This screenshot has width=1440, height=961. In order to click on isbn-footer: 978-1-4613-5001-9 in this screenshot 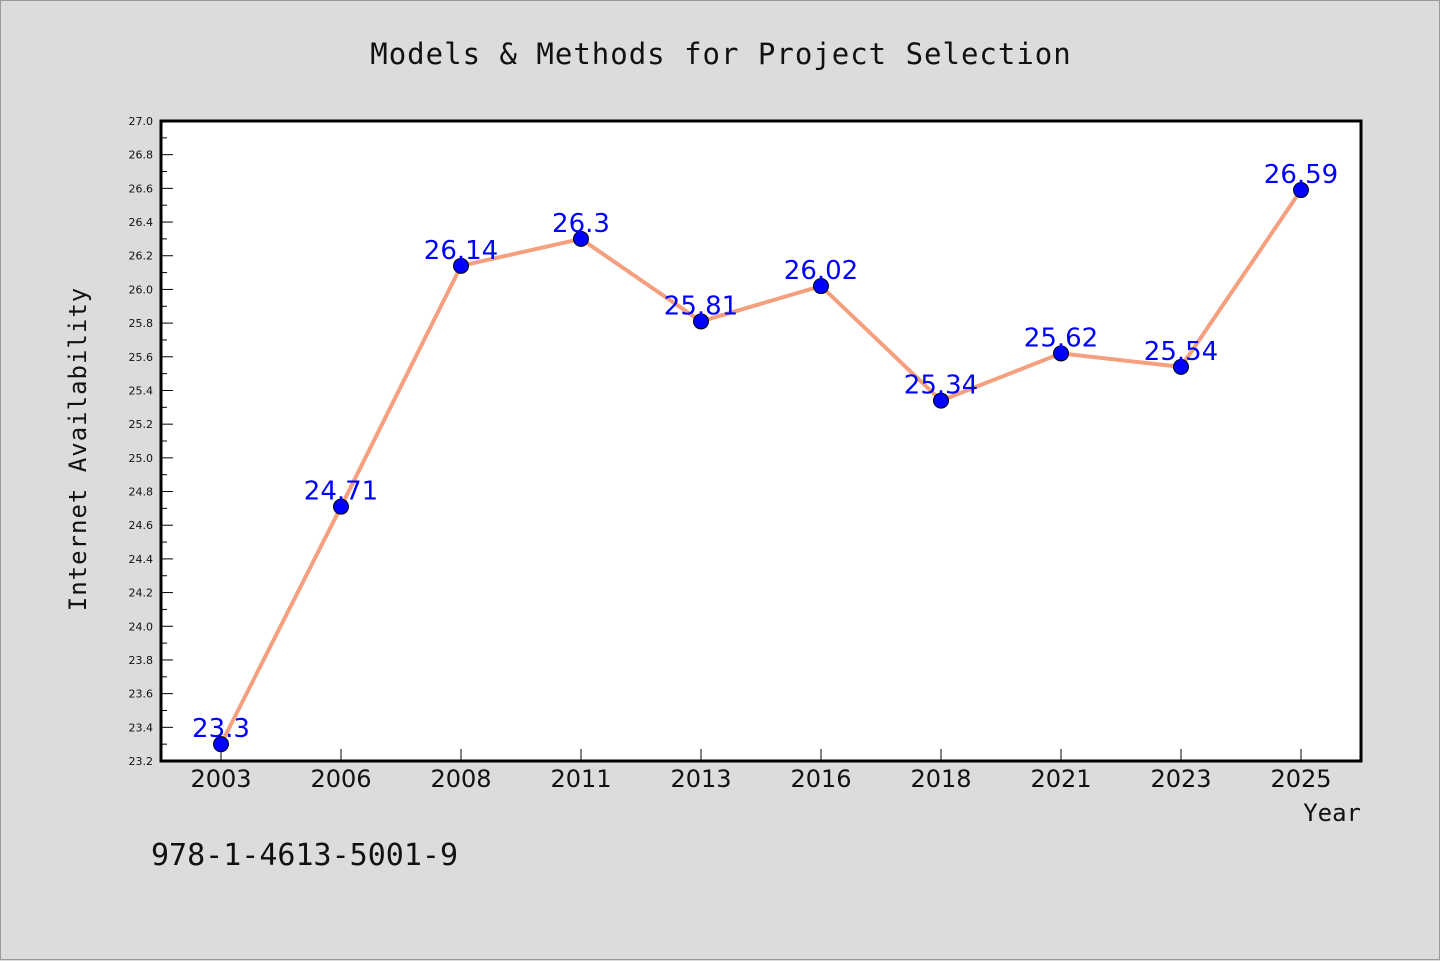, I will do `click(304, 855)`.